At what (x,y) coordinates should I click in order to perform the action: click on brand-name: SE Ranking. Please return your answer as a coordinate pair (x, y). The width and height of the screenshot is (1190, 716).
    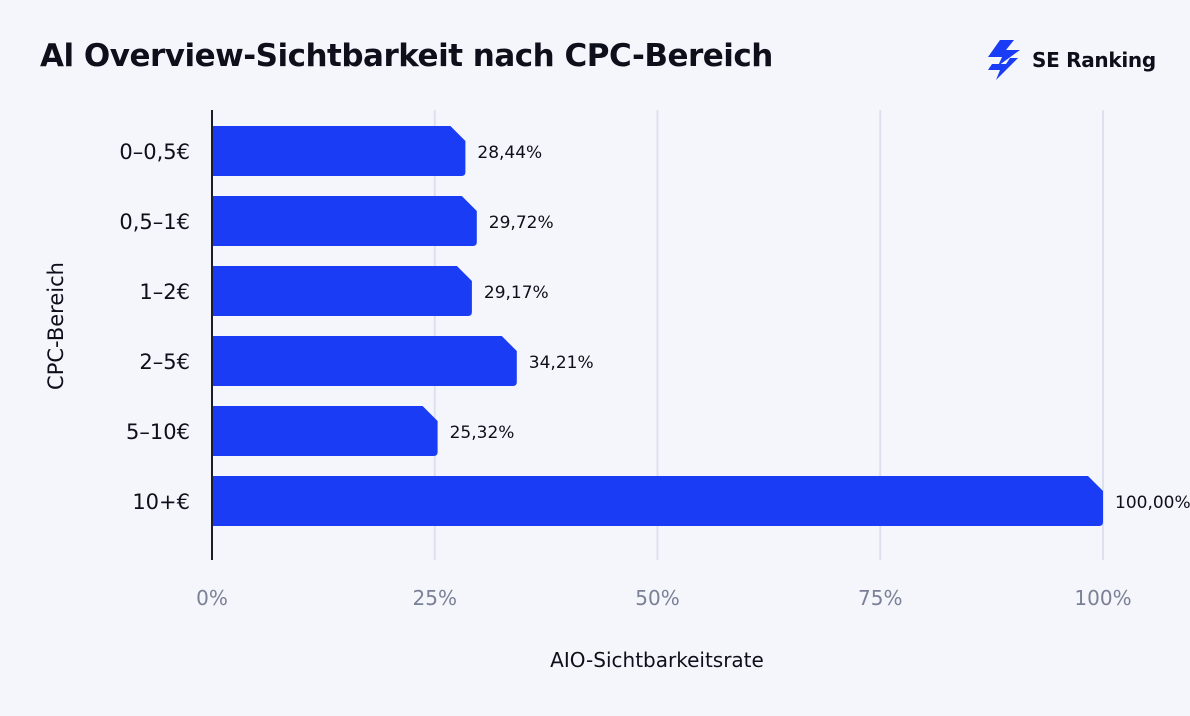
    Looking at the image, I should click on (1094, 60).